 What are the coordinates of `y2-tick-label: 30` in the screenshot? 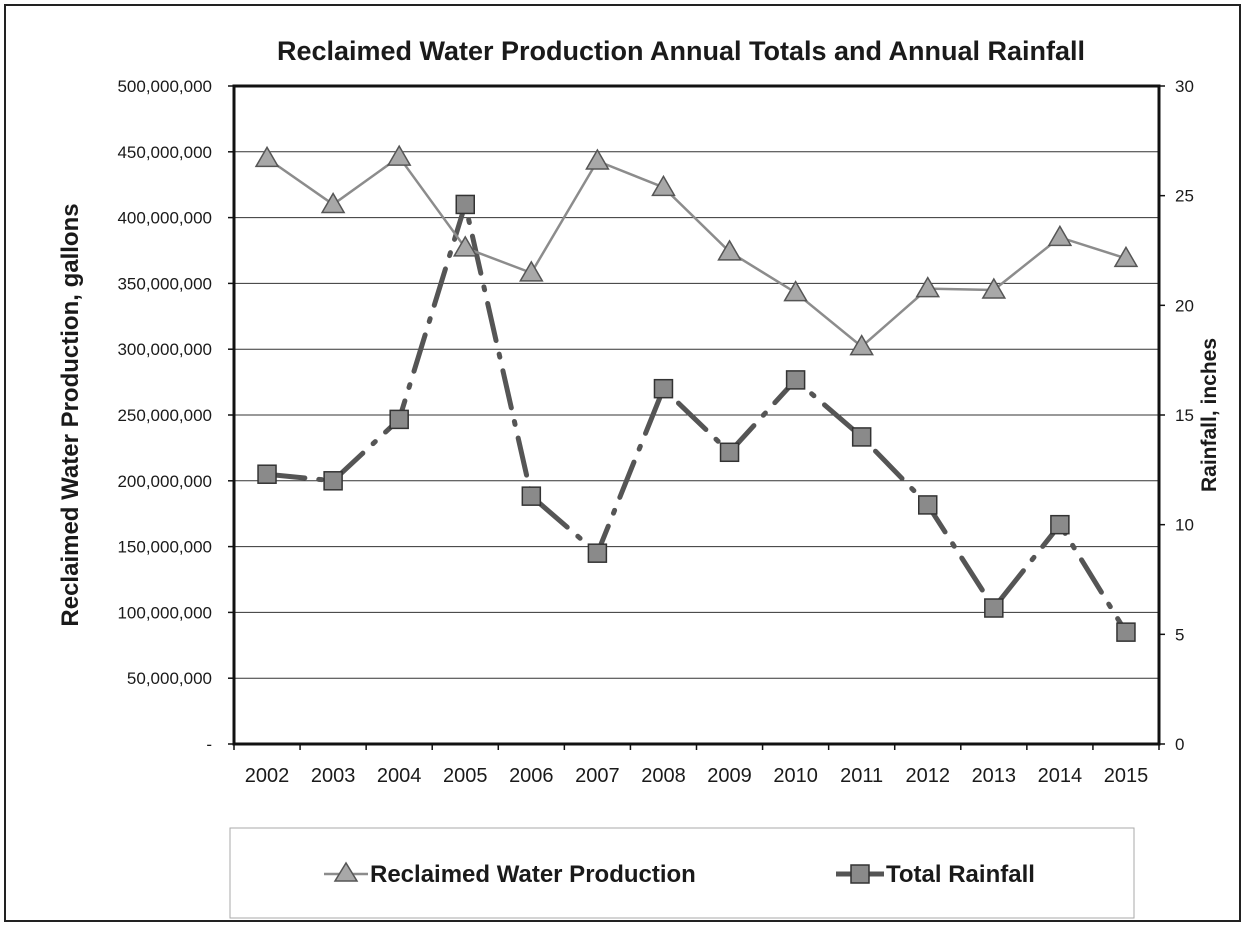 It's located at (1184, 86).